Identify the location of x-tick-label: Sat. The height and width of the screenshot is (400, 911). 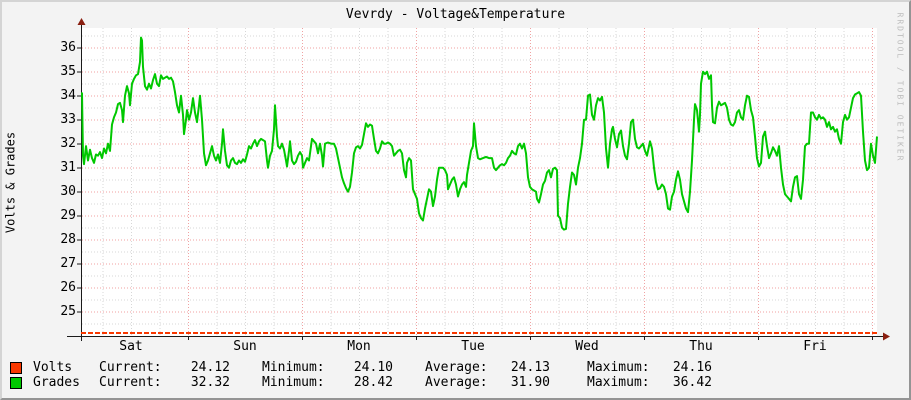
(131, 346).